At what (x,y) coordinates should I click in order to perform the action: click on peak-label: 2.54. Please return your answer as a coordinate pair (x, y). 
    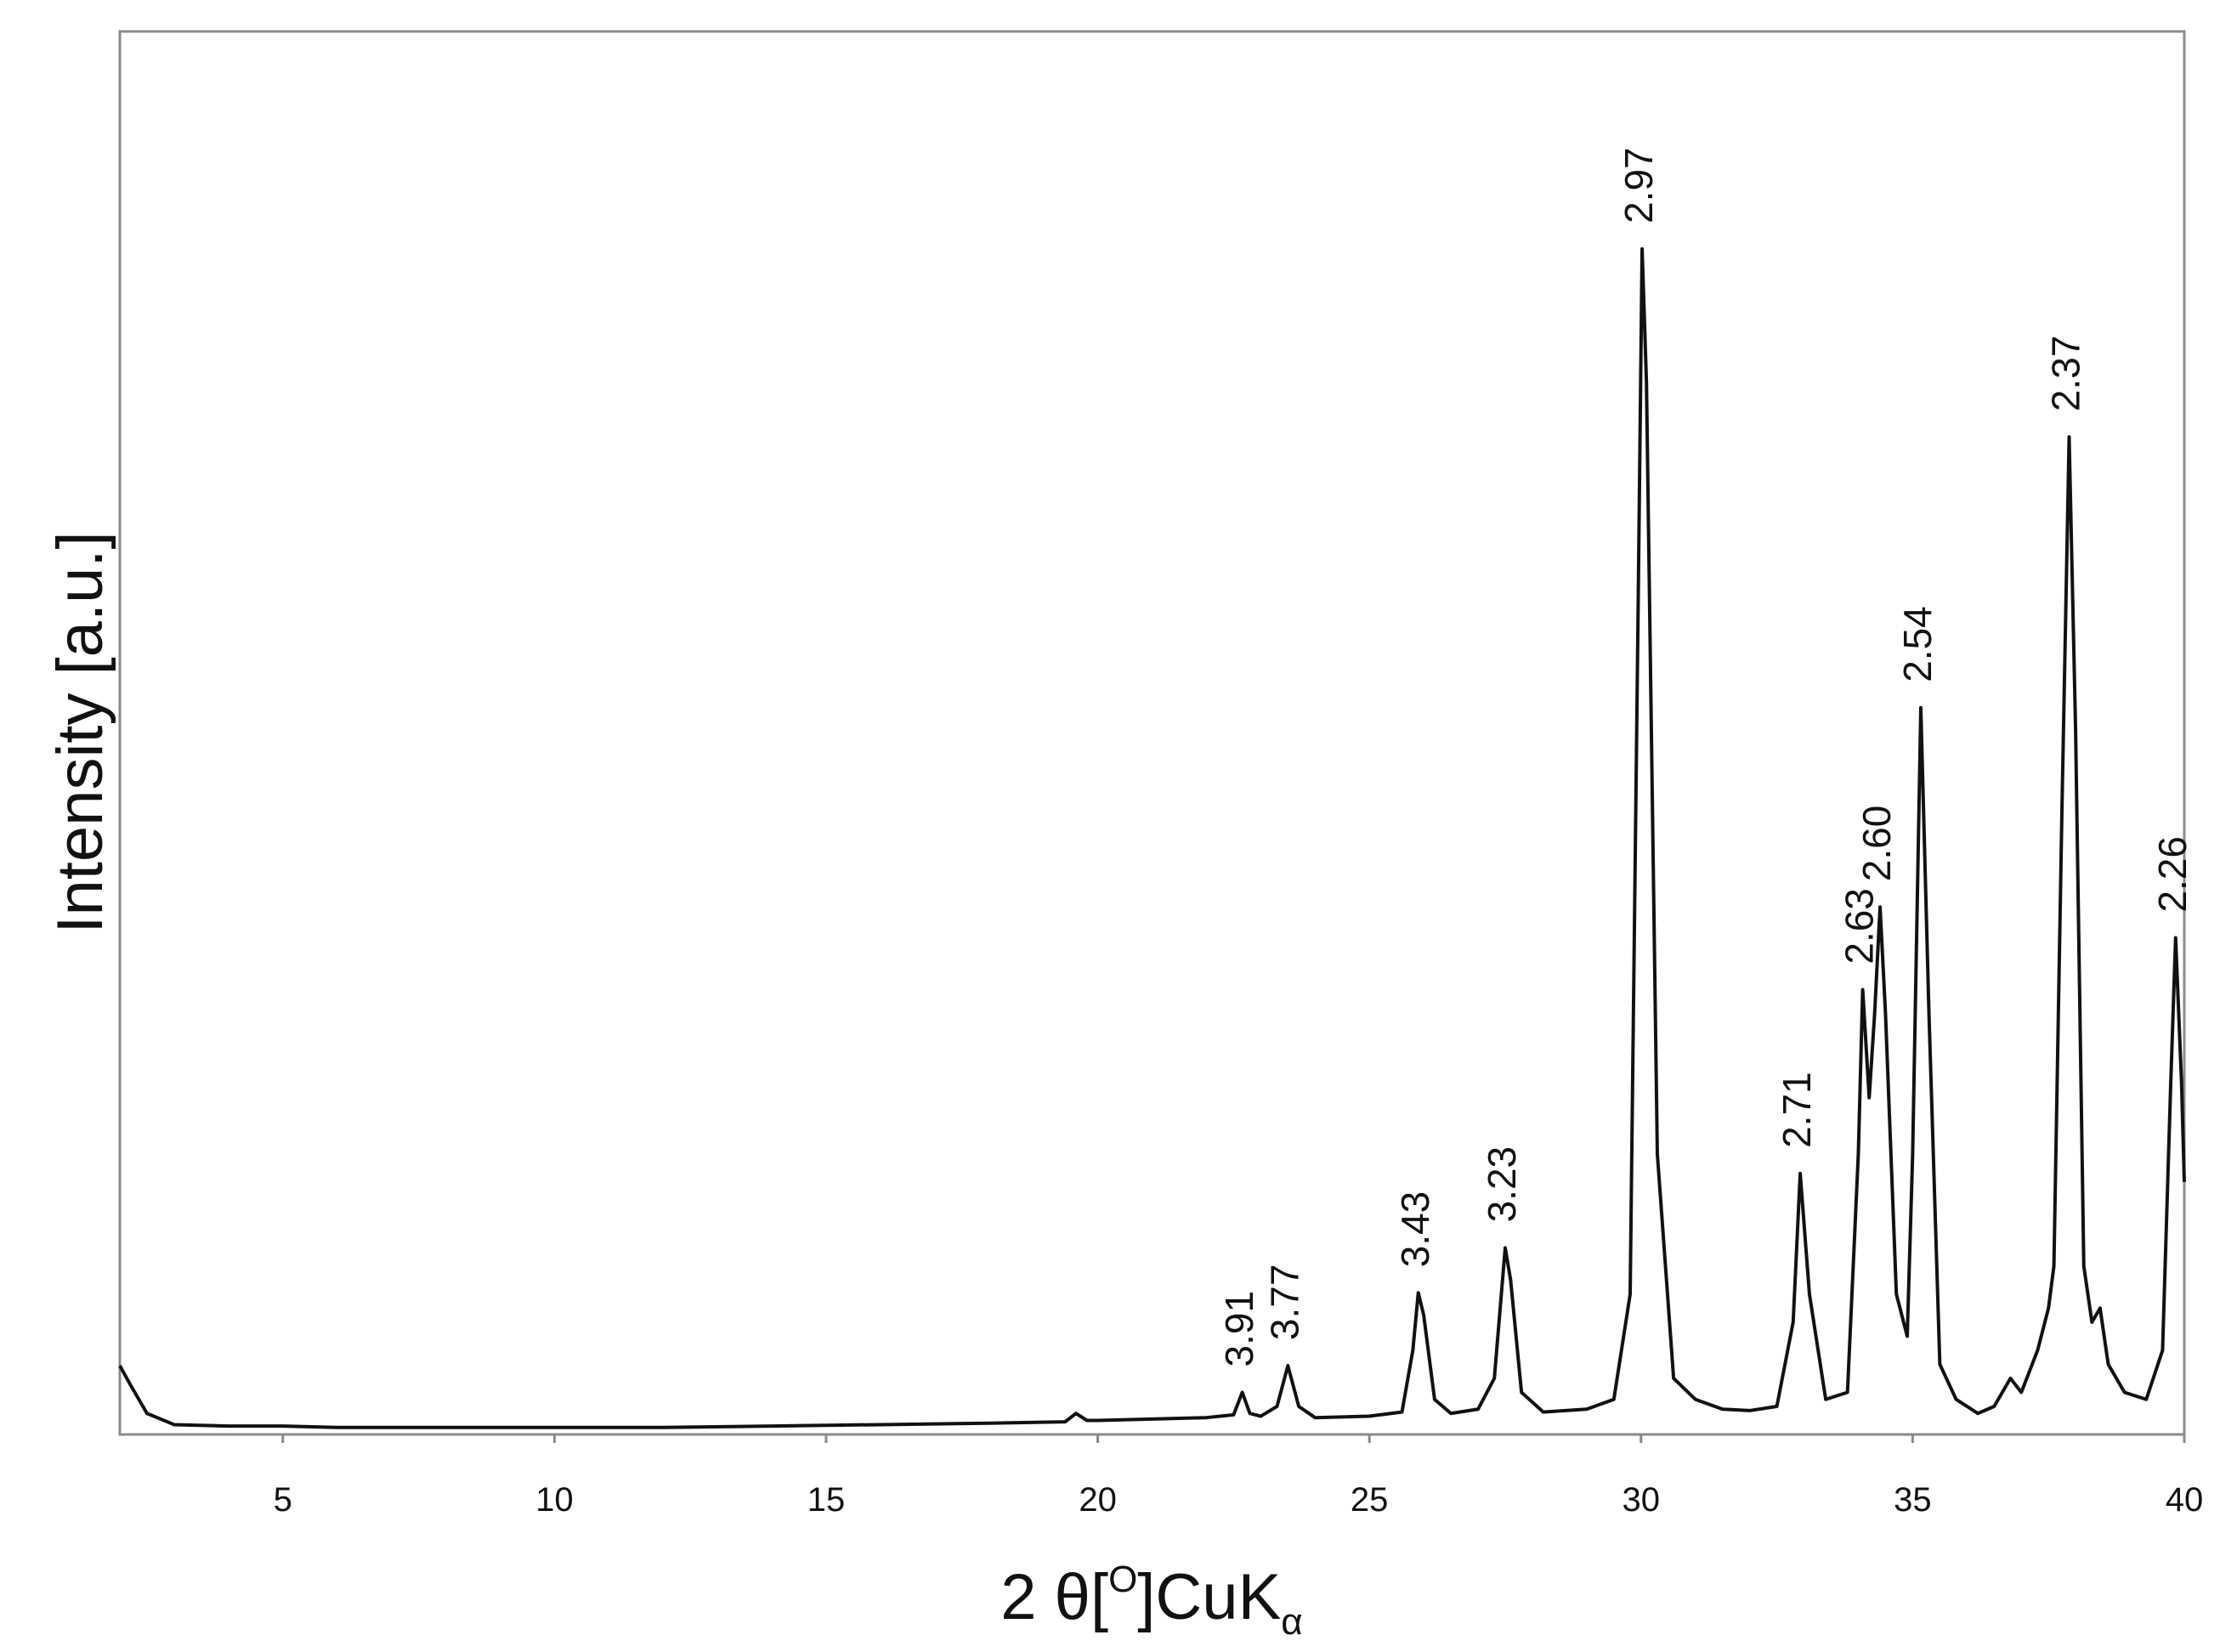
    Looking at the image, I should click on (1918, 644).